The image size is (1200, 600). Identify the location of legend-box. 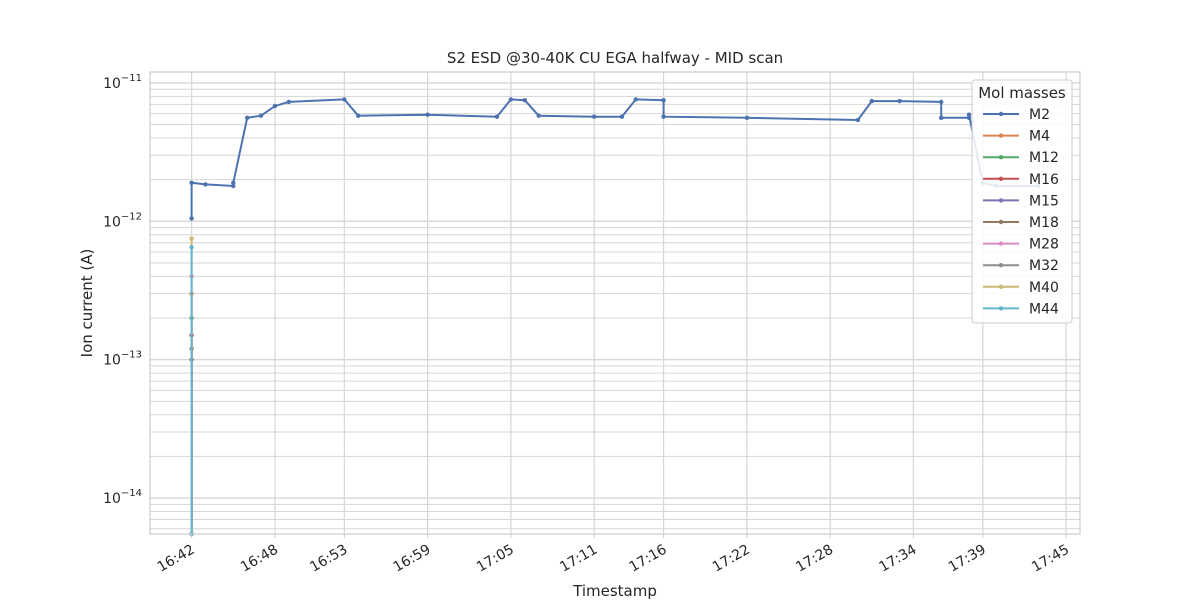
(1022, 201).